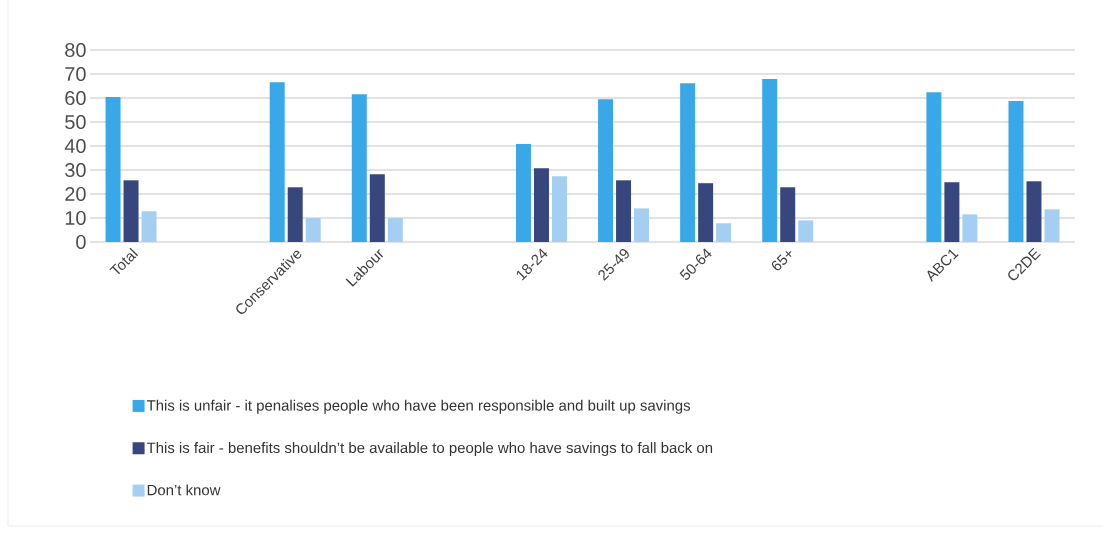  Describe the element at coordinates (75, 122) in the screenshot. I see `y-tick-label: 50` at that location.